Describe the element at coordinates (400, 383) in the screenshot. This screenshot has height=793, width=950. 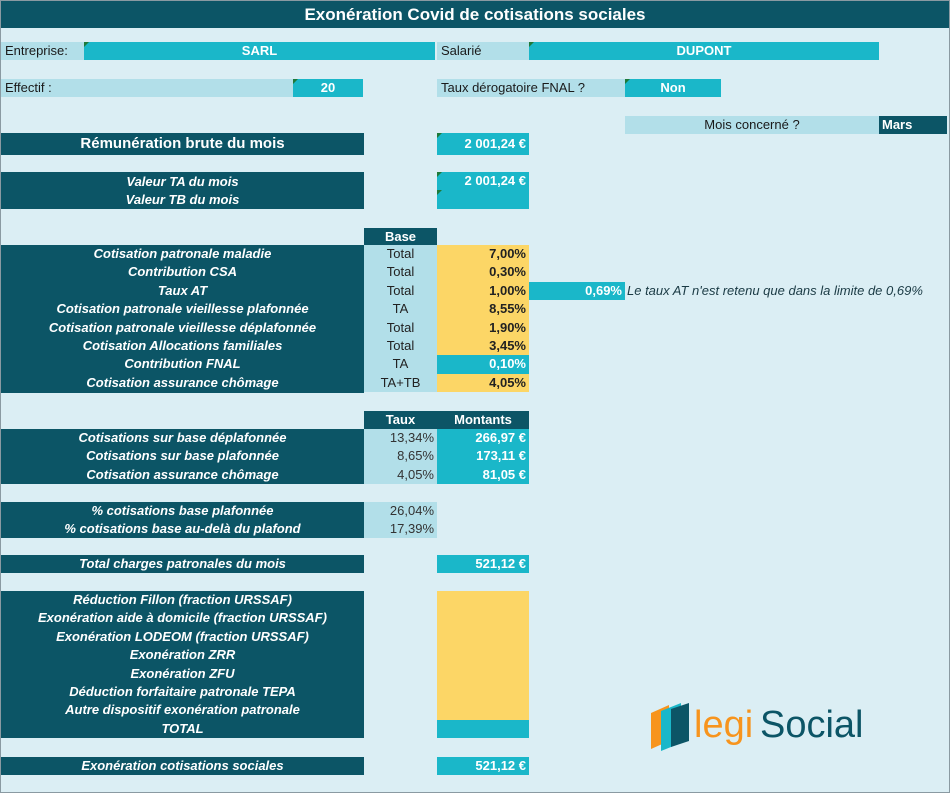
I see `cotisation-base: TA+TB` at that location.